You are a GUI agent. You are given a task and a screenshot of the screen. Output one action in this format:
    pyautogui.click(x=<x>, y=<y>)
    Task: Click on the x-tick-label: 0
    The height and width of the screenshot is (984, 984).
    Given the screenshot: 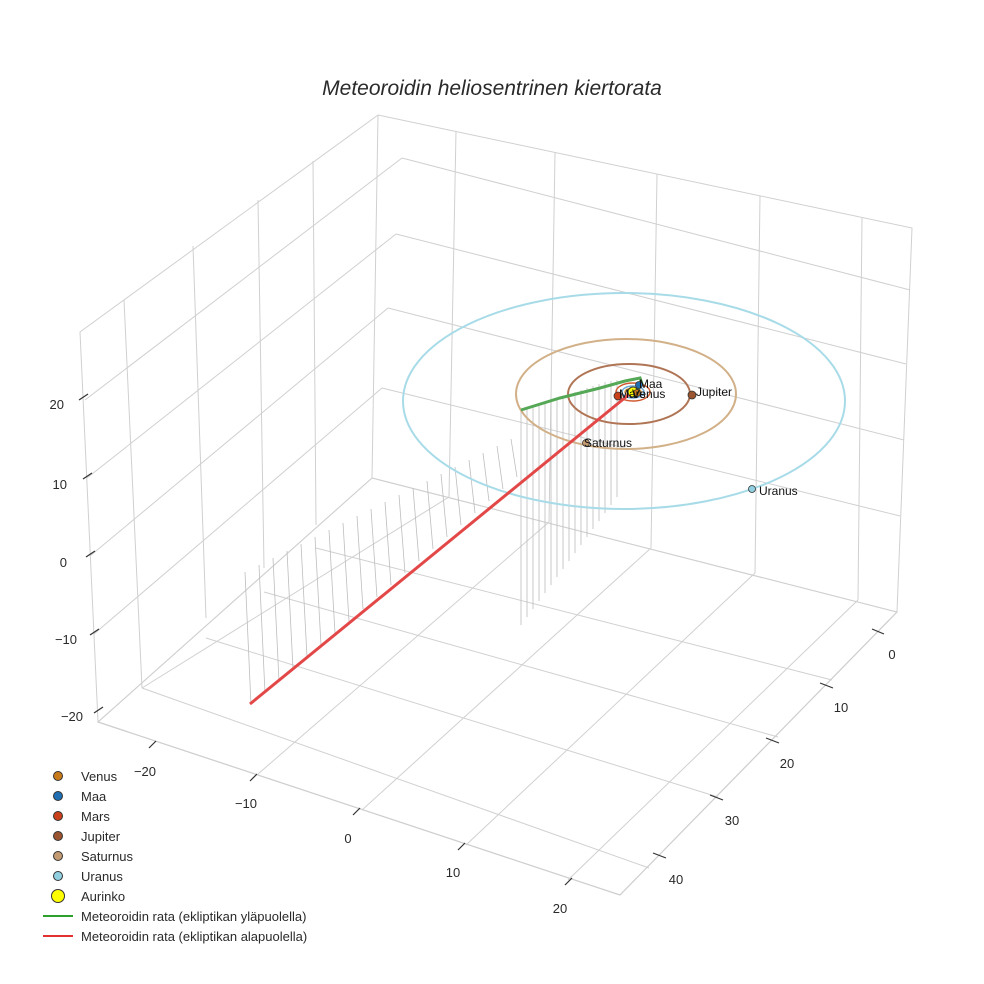 What is the action you would take?
    pyautogui.click(x=347, y=838)
    